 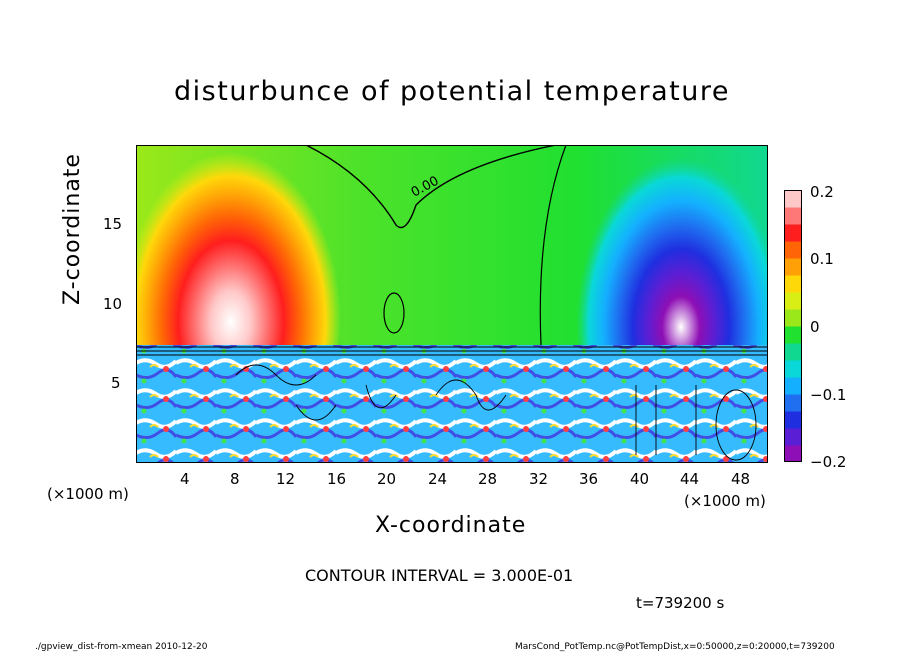 What do you see at coordinates (690, 479) in the screenshot?
I see `x-tick-label: 44` at bounding box center [690, 479].